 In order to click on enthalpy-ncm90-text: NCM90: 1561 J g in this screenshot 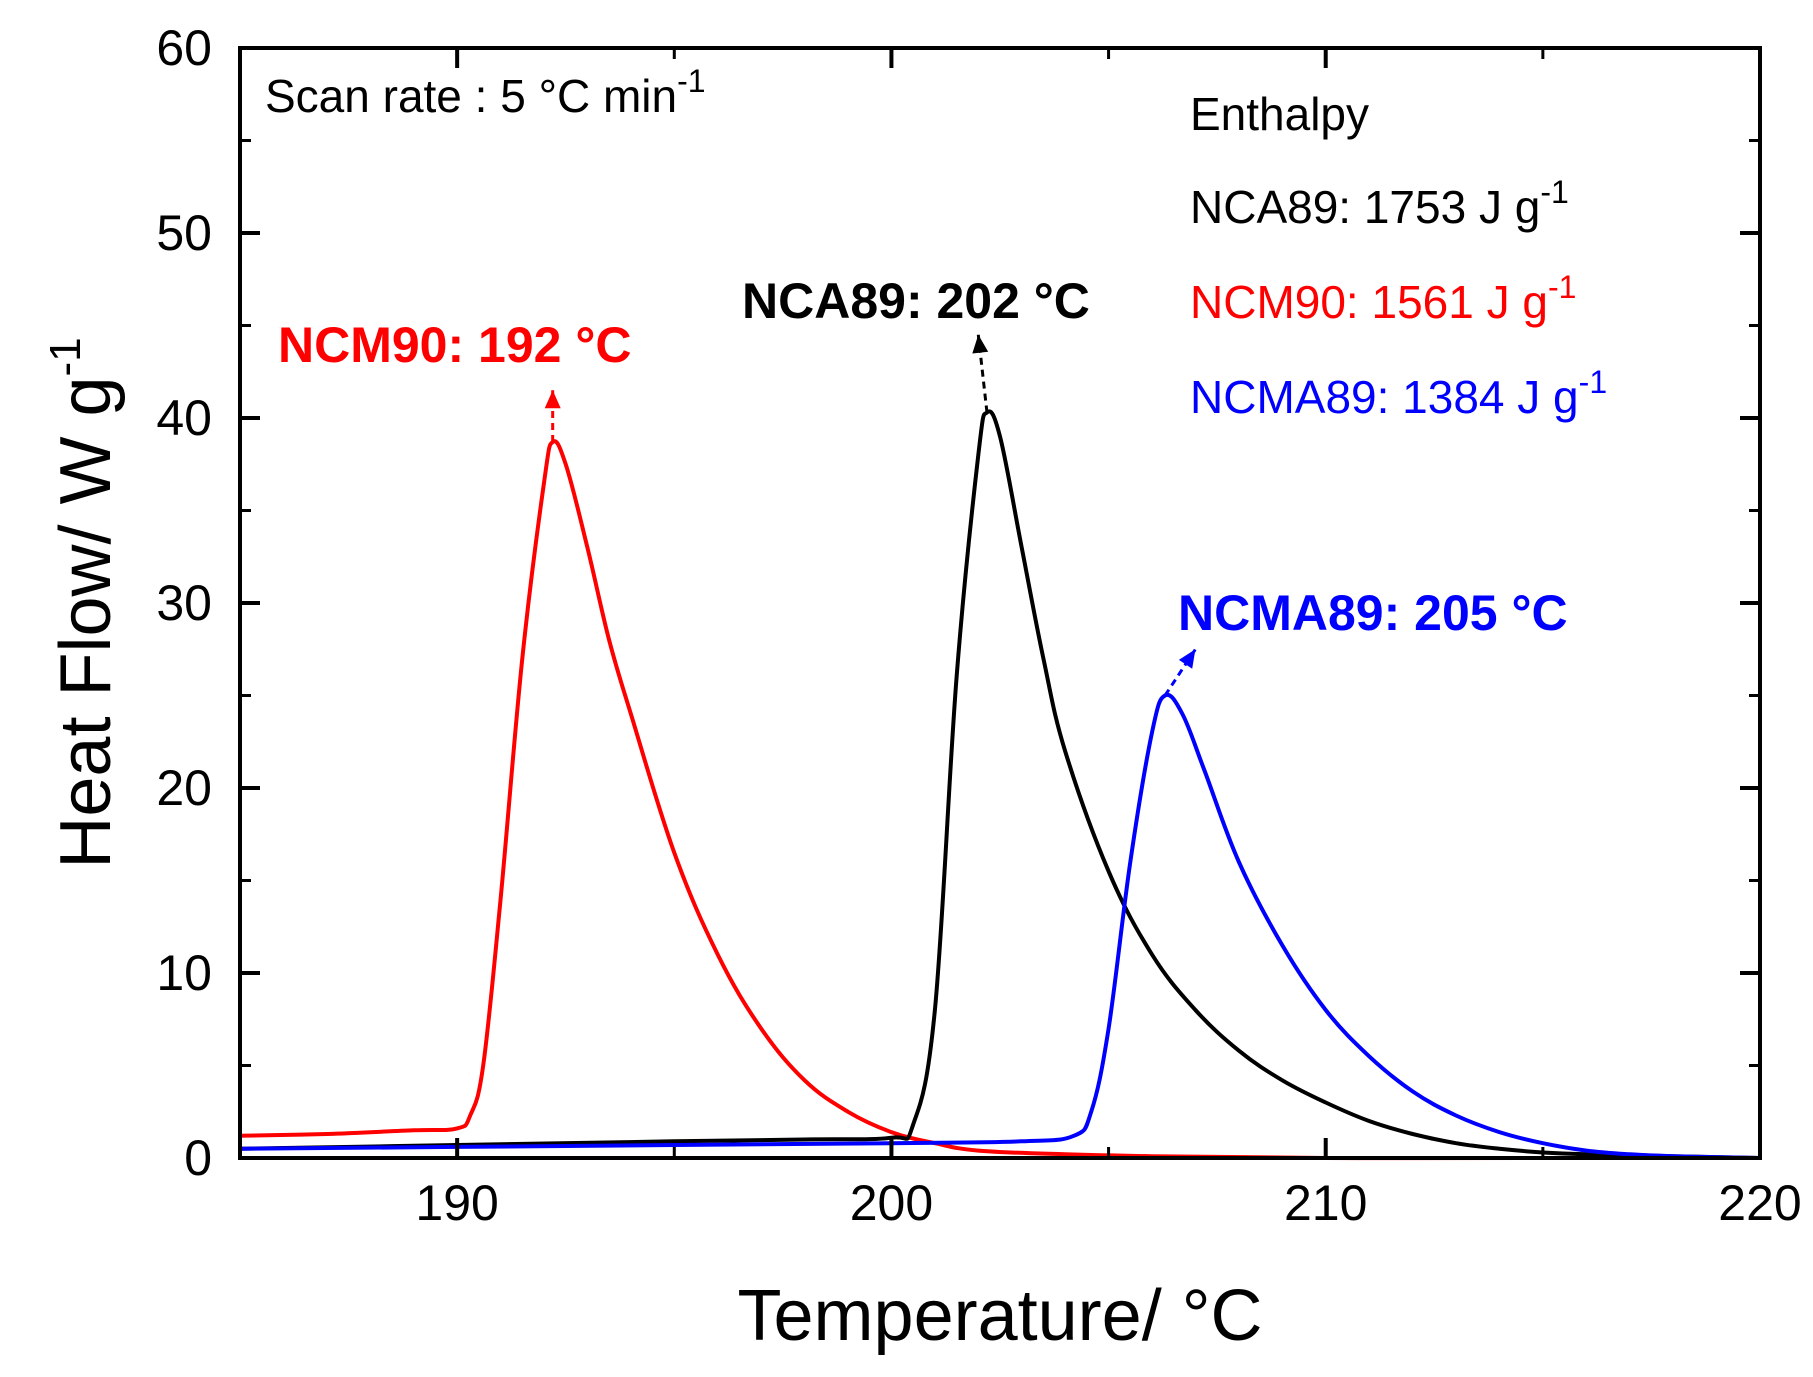, I will do `click(1369, 302)`.